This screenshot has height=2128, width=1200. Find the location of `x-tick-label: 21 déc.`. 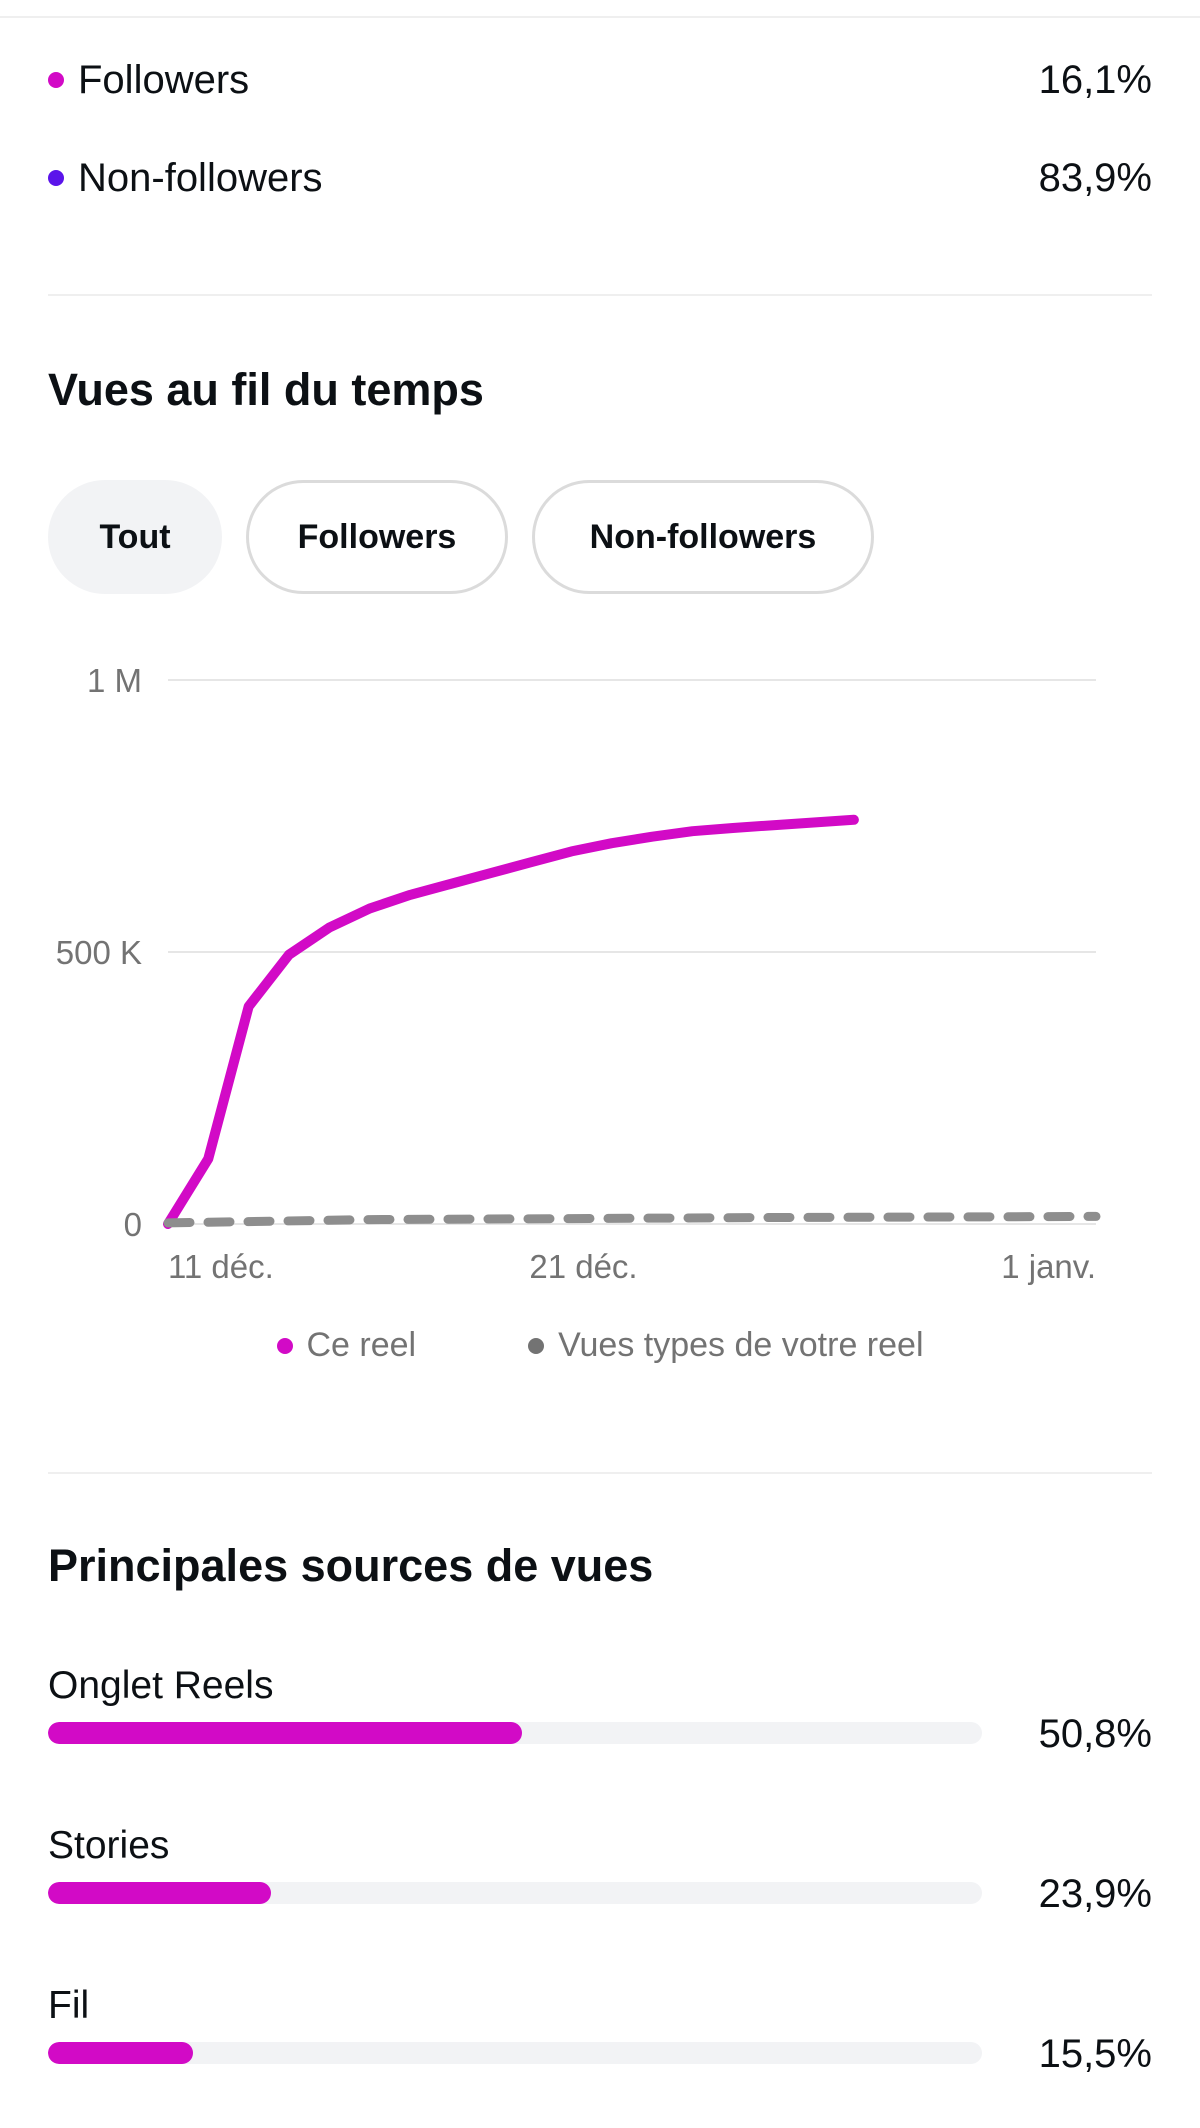

x-tick-label: 21 déc. is located at coordinates (583, 1266).